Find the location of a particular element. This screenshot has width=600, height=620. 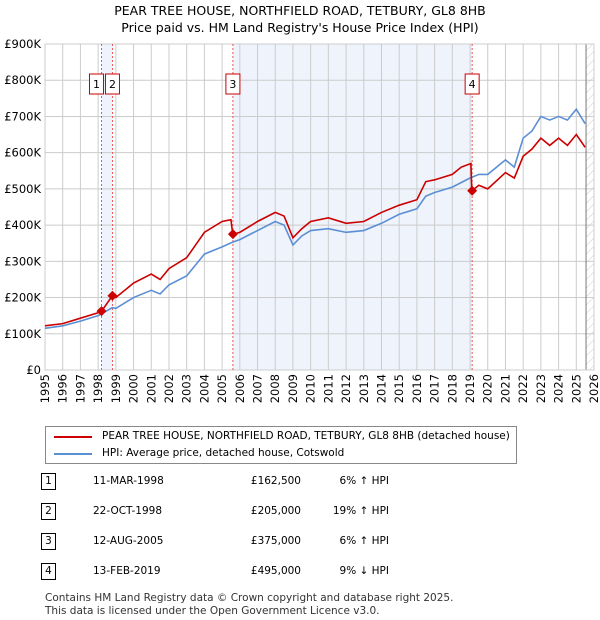

x-tick-label: 2000 is located at coordinates (134, 388).